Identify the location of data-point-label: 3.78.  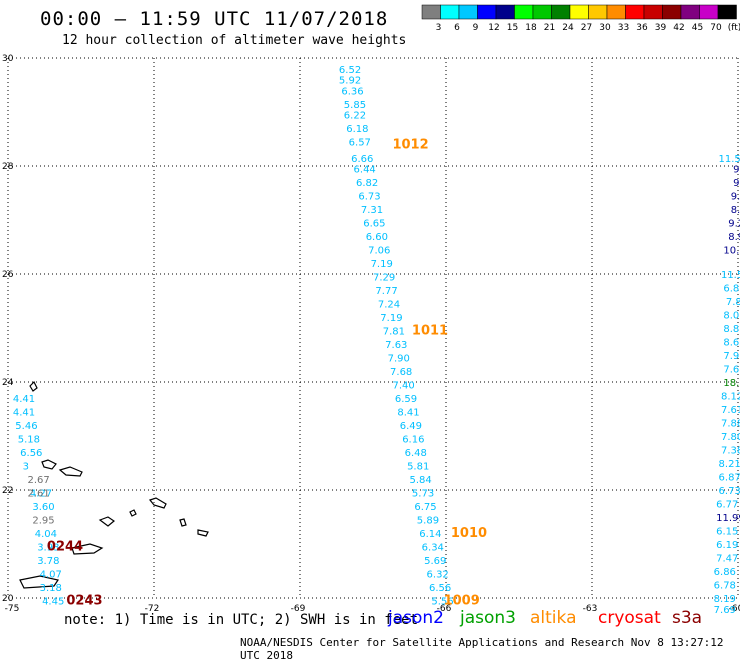
(48, 561).